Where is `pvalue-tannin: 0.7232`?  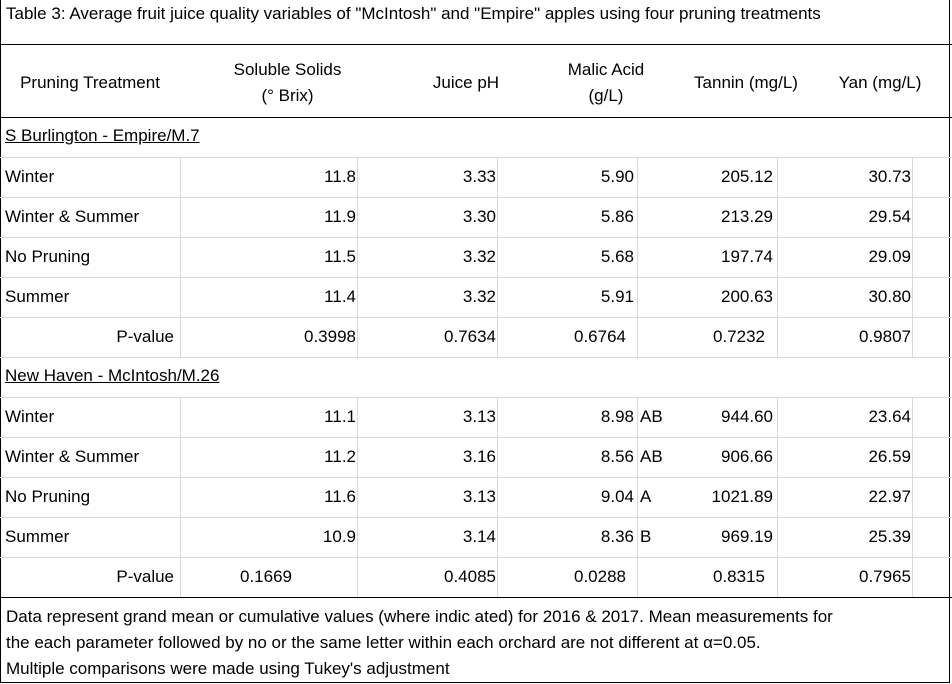 pvalue-tannin: 0.7232 is located at coordinates (739, 336).